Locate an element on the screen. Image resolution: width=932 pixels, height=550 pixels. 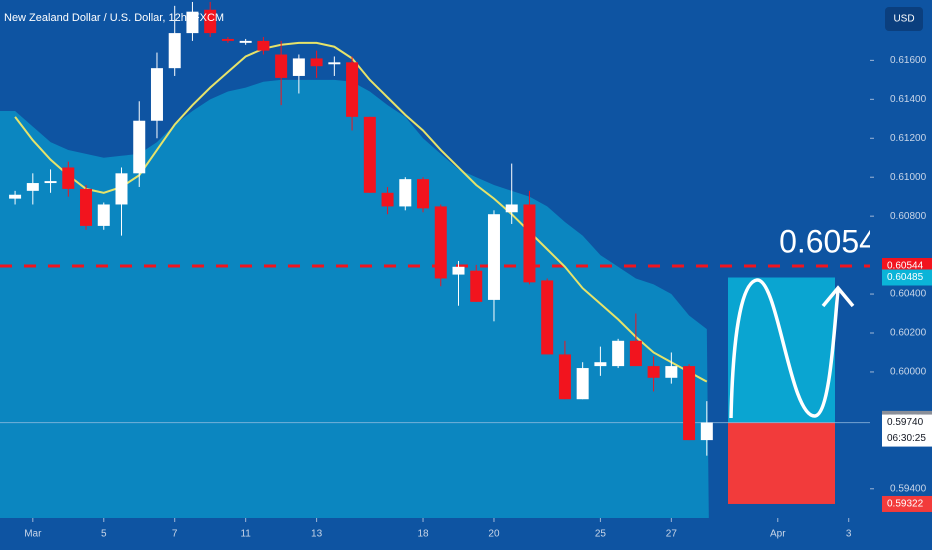
y-tick-label: 0.60000 is located at coordinates (908, 372).